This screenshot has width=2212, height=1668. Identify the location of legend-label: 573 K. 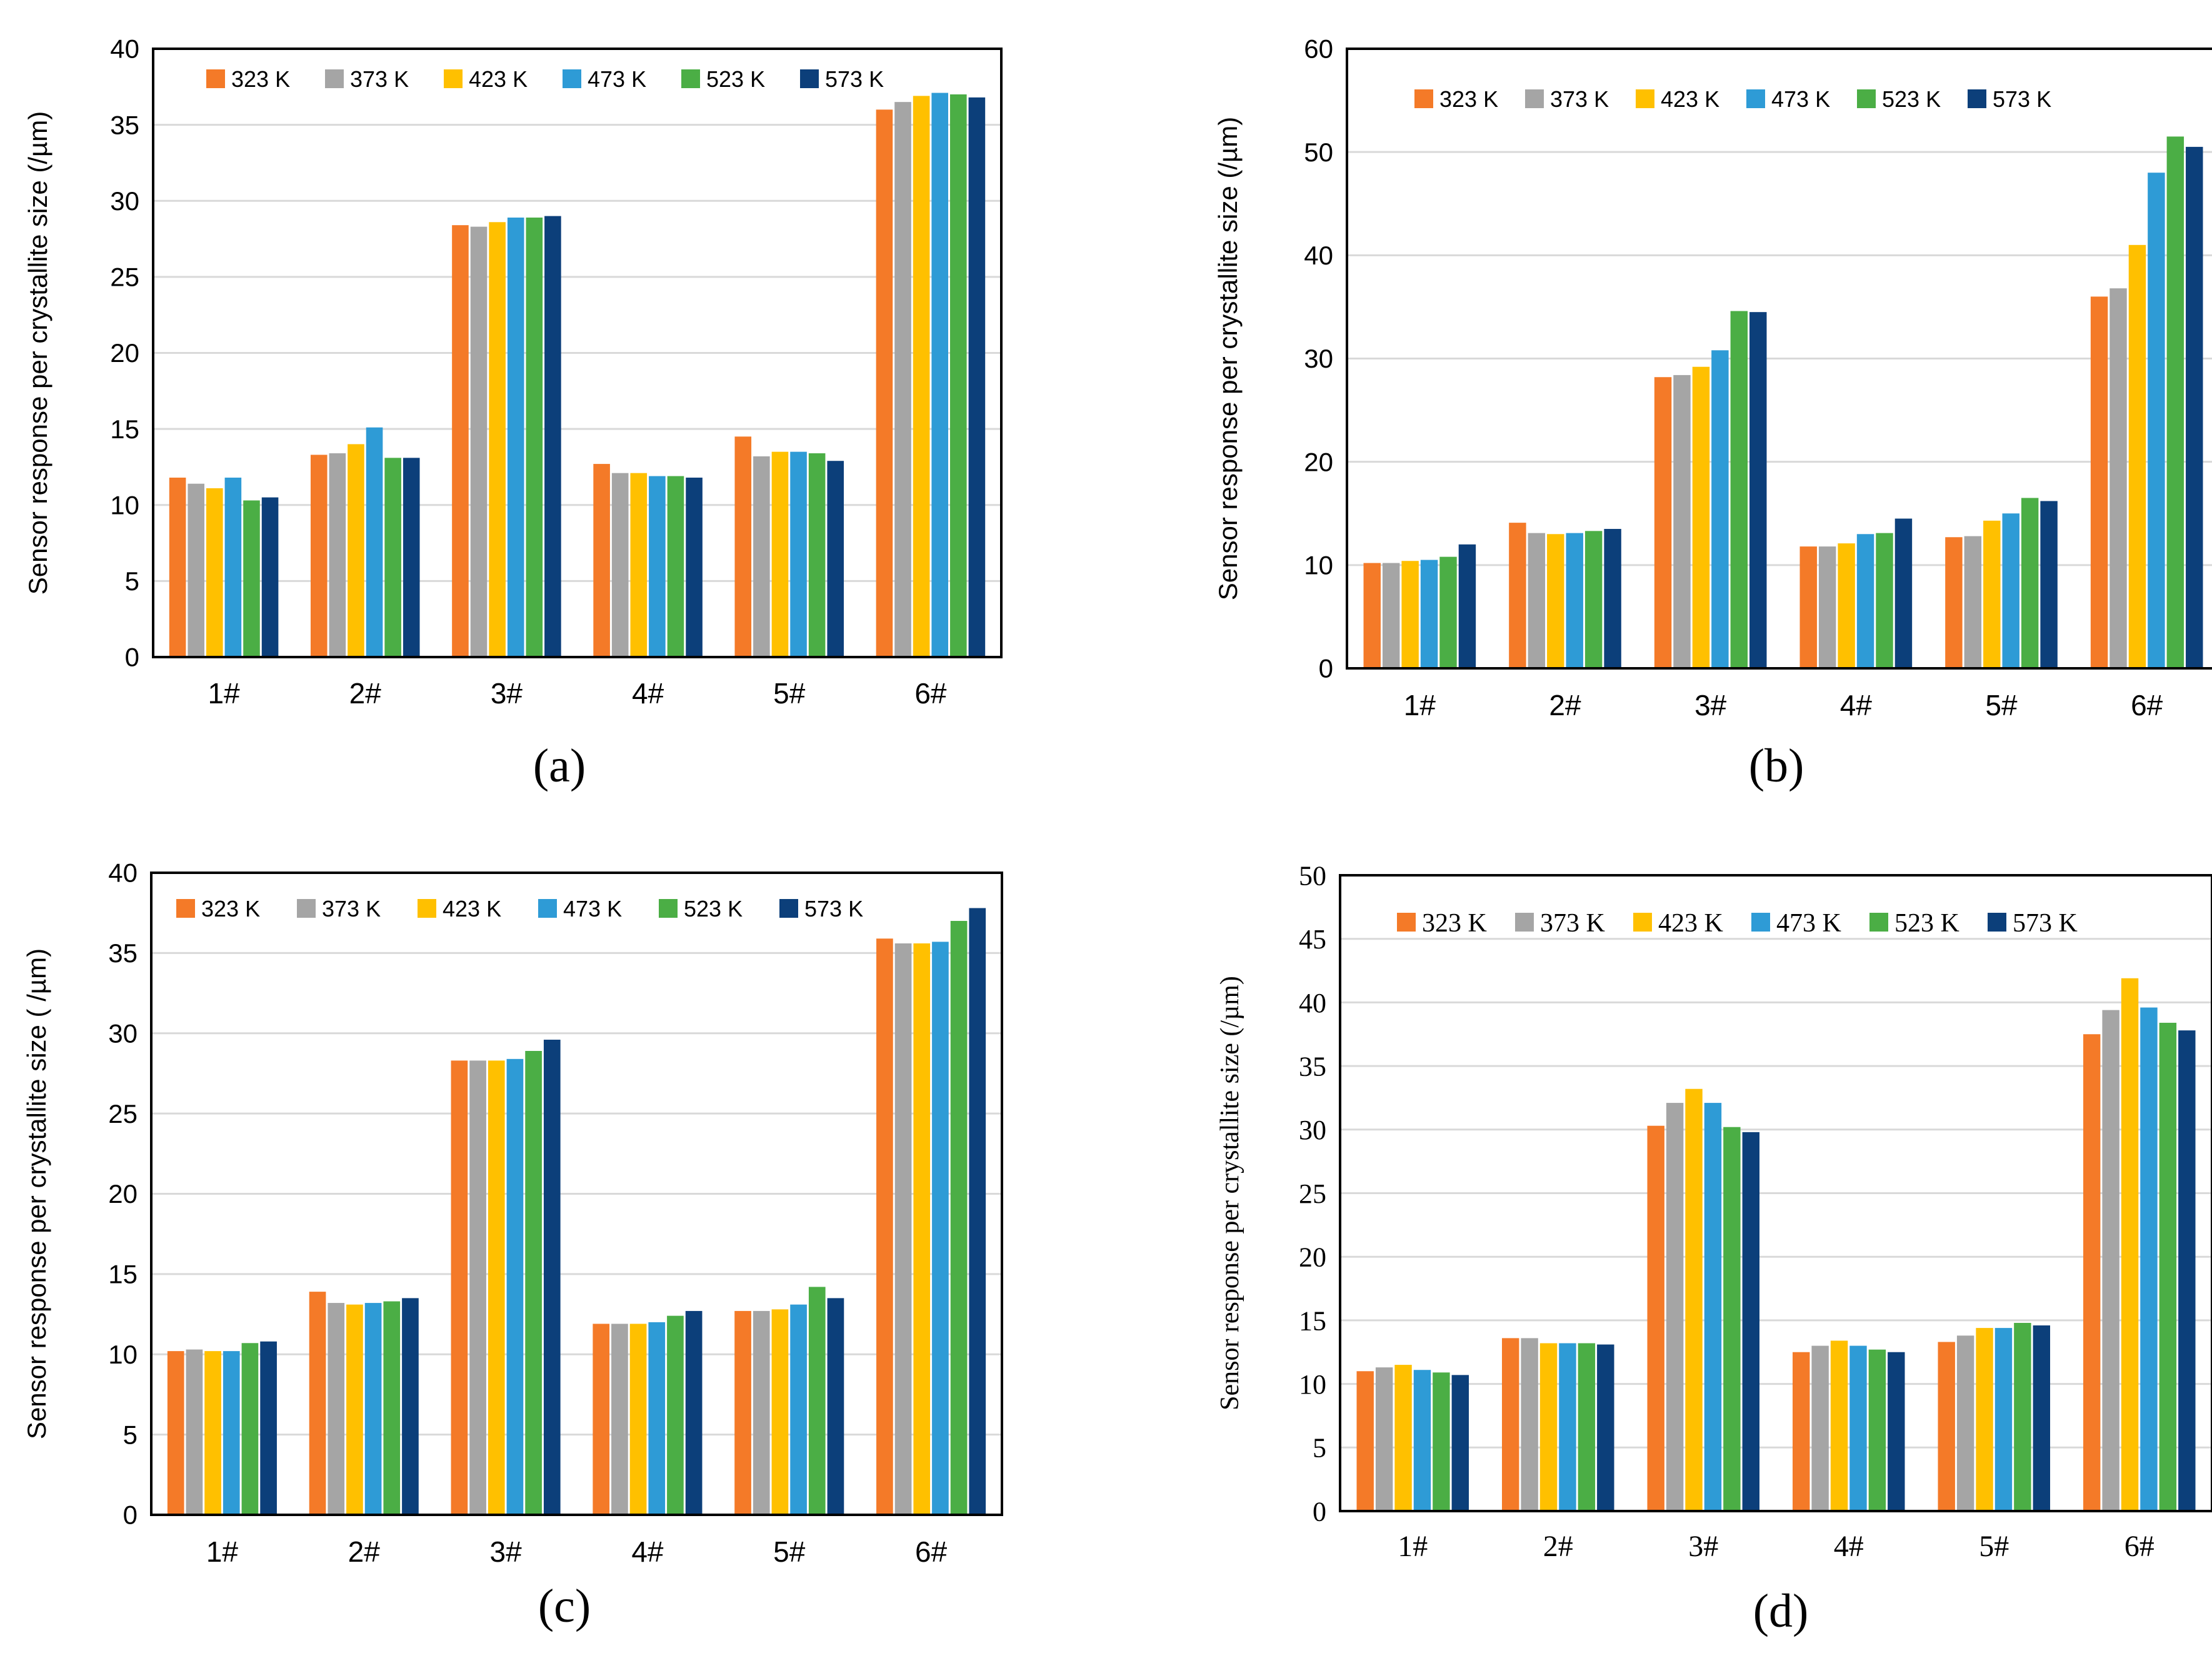
(833, 909).